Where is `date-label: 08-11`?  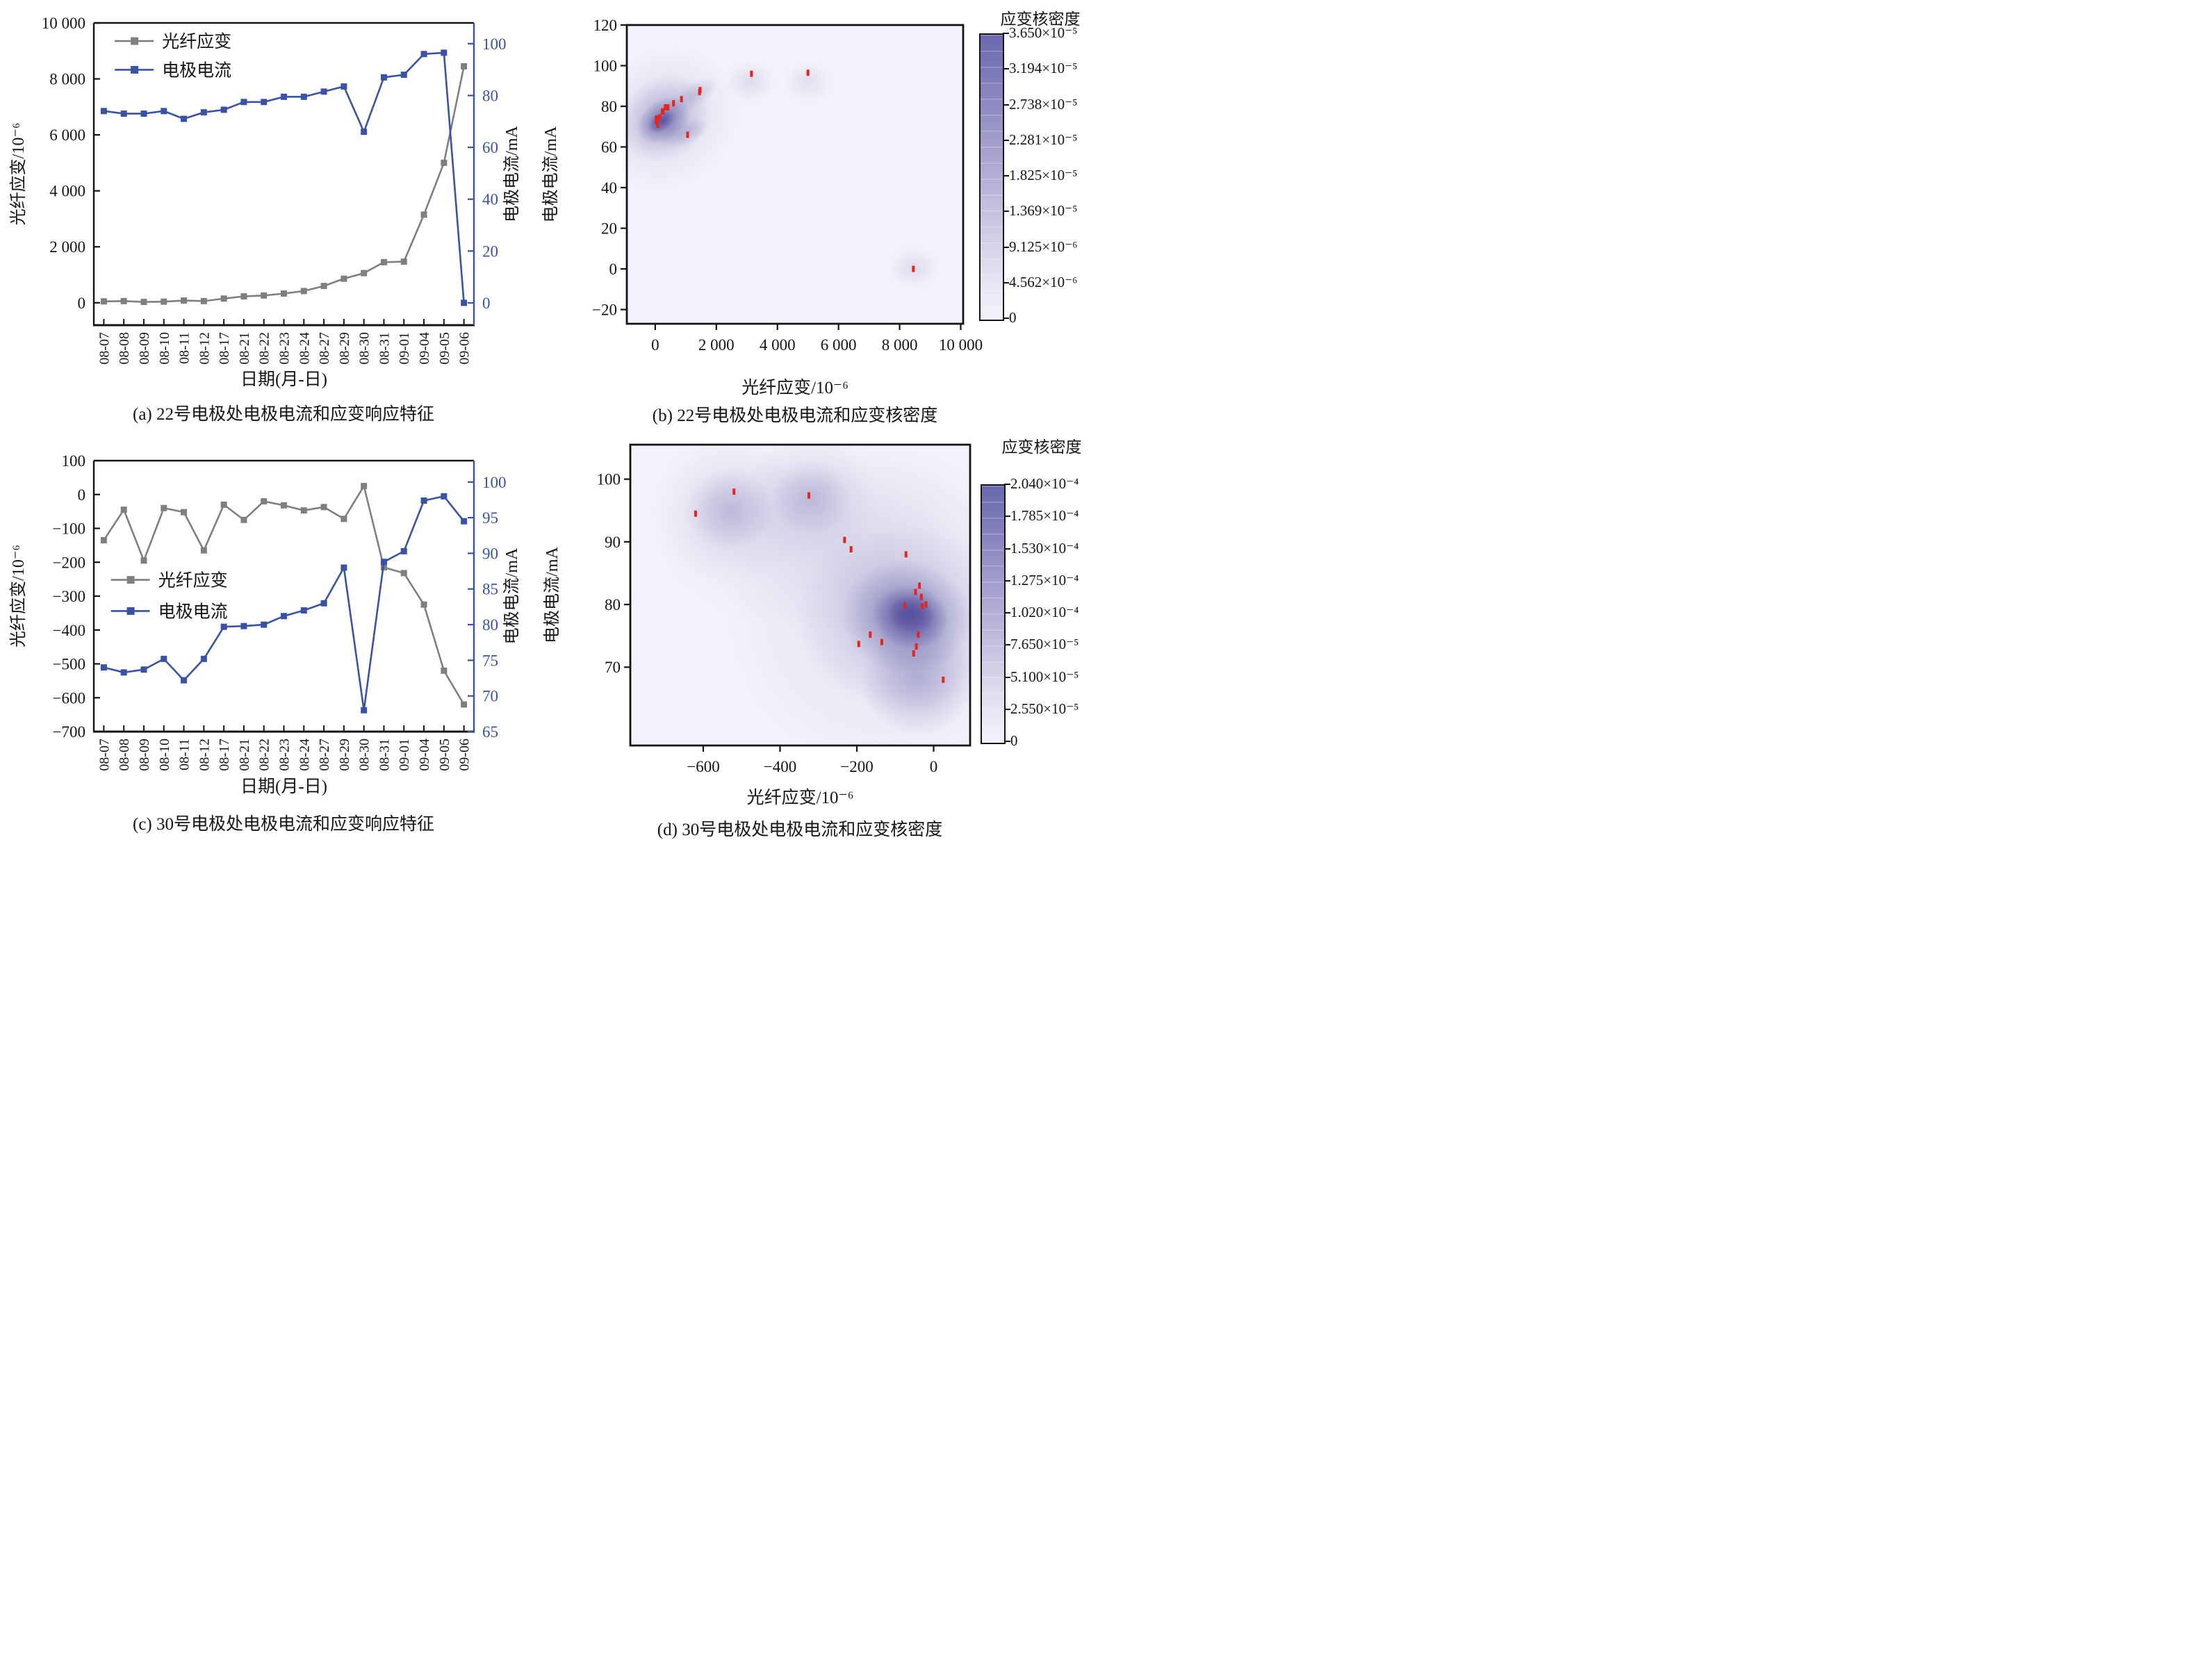 date-label: 08-11 is located at coordinates (184, 755).